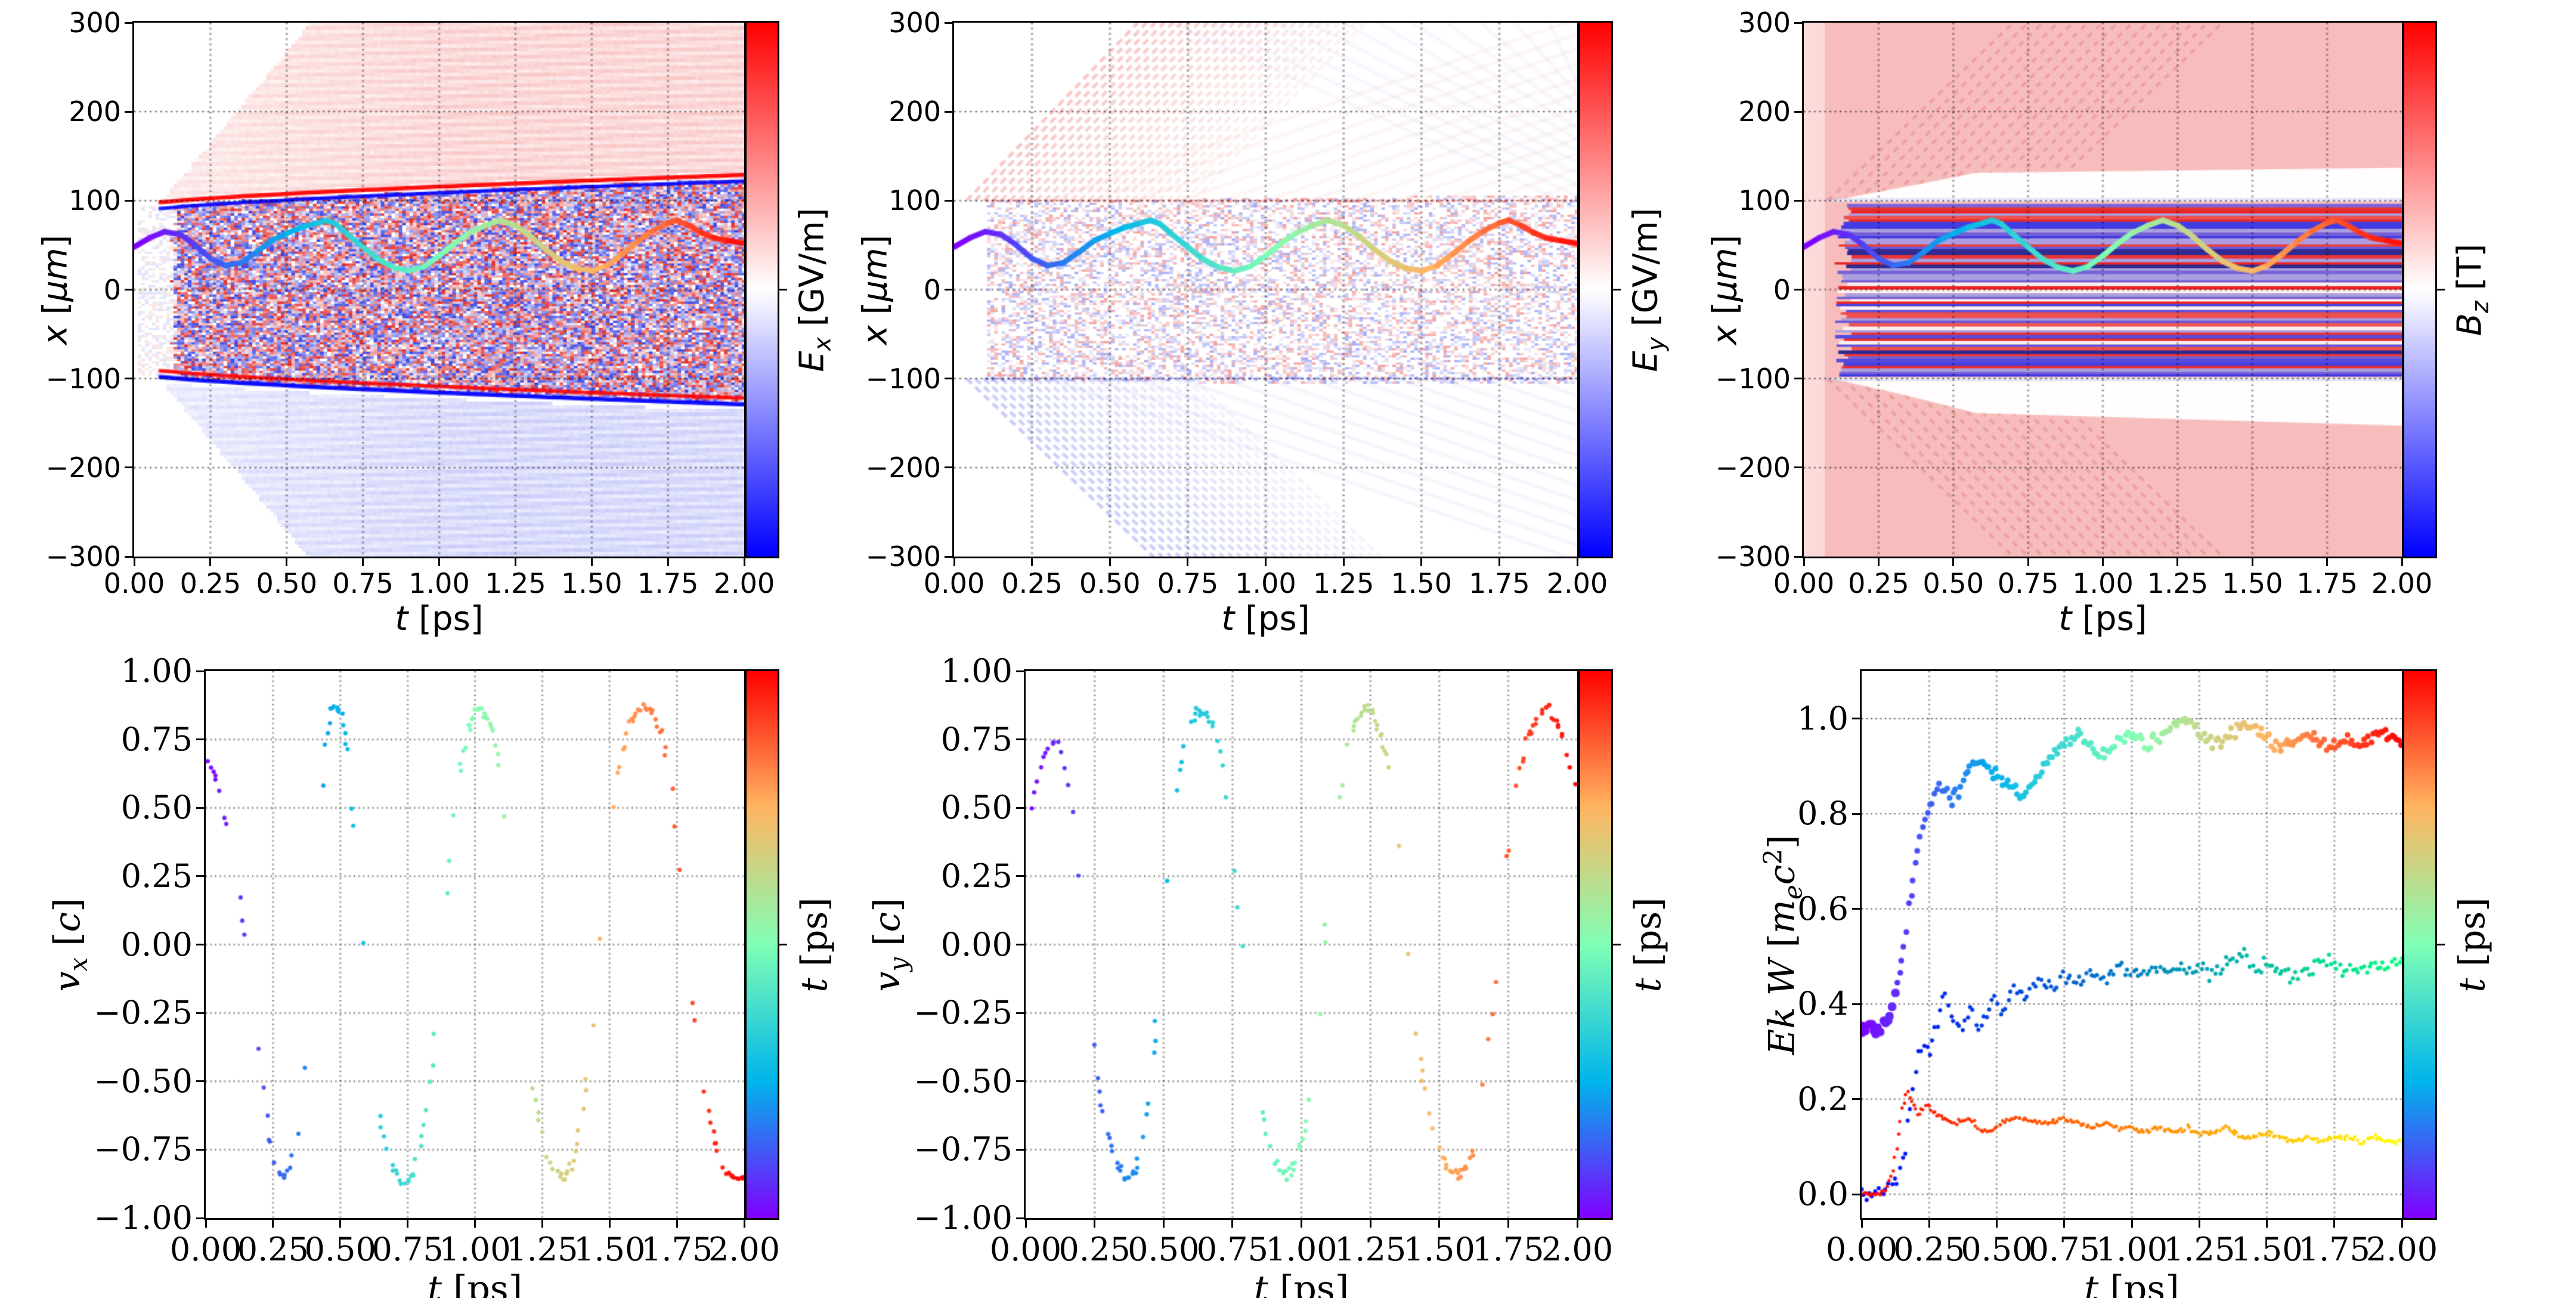 The width and height of the screenshot is (2576, 1298). What do you see at coordinates (1266, 289) in the screenshot?
I see `ey-heatmap-plot-area` at bounding box center [1266, 289].